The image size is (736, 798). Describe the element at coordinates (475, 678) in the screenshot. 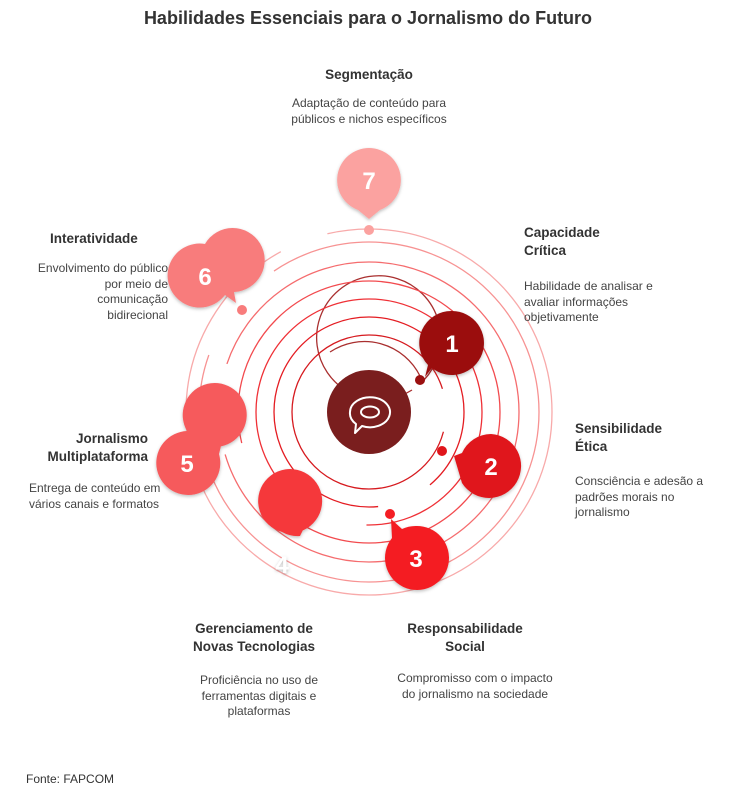

I see `item-3-desc-line: Compromisso com o impacto` at that location.